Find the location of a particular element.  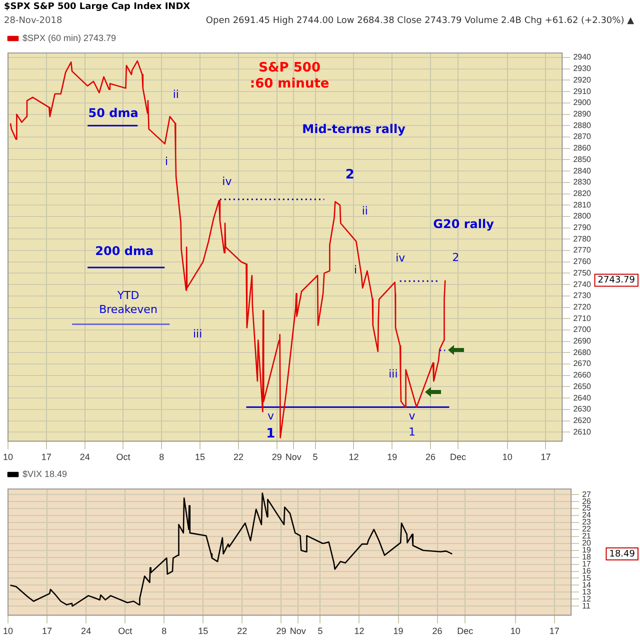

y-tick-label: 24 is located at coordinates (587, 515).